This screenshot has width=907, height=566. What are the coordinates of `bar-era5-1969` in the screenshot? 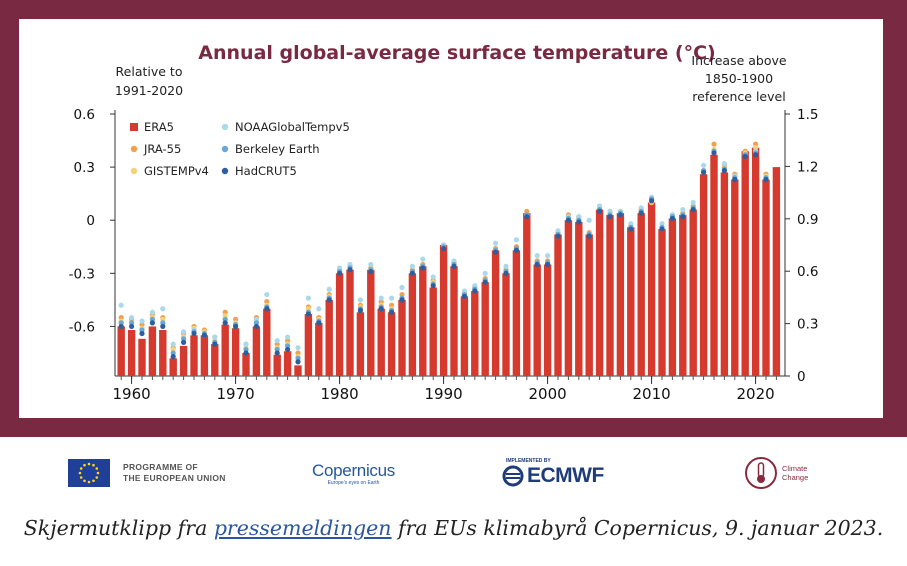 It's located at (225, 350).